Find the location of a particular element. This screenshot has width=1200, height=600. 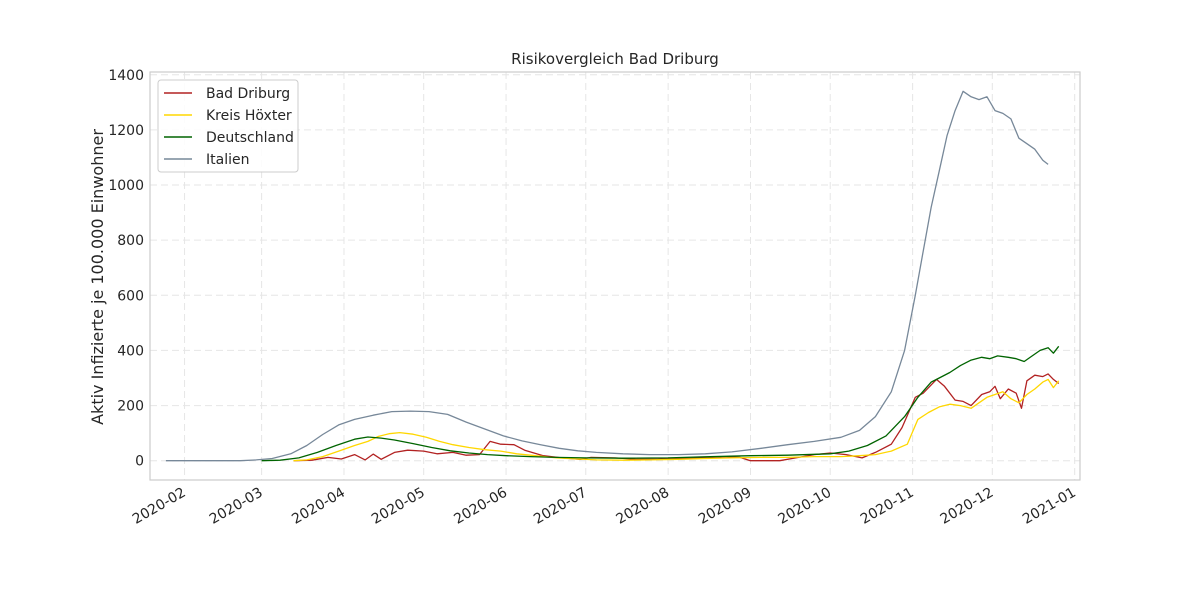

y-tick-label: 800 is located at coordinates (130, 241).